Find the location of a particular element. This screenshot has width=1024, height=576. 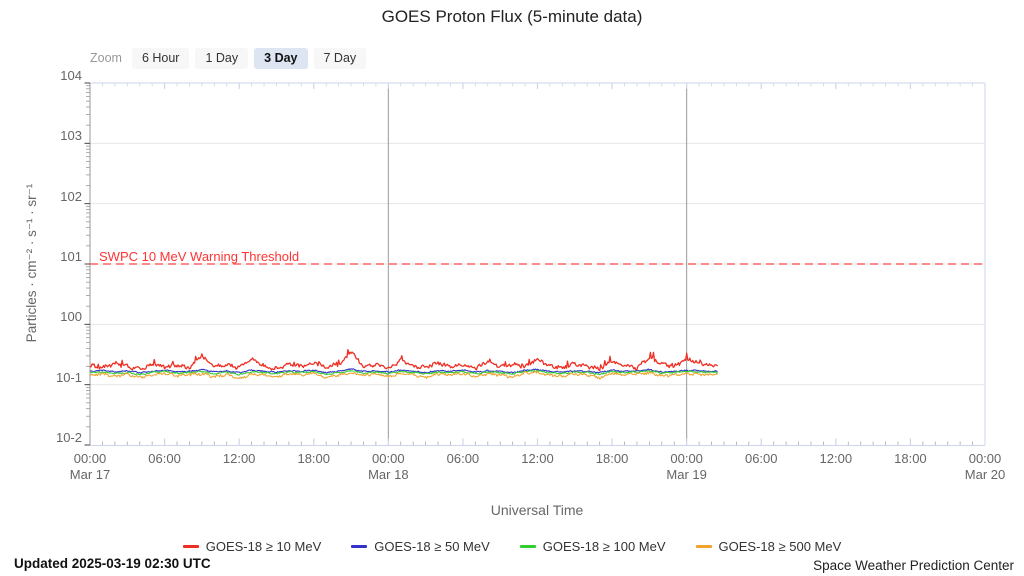

y-tick-label: 103 is located at coordinates (71, 136).